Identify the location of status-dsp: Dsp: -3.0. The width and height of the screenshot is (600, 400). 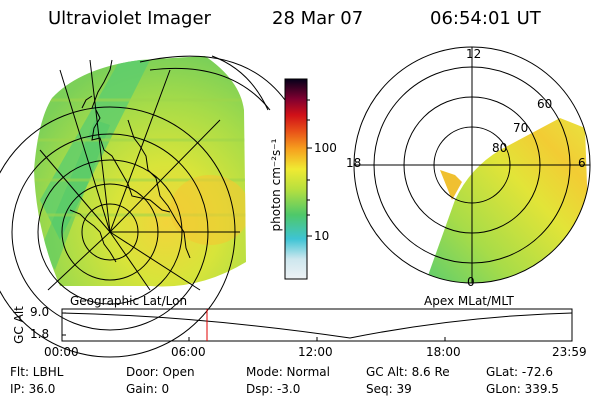
(273, 389).